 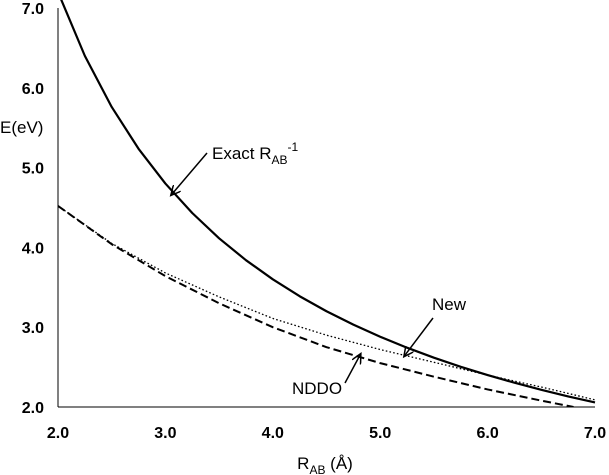 What do you see at coordinates (33, 9) in the screenshot?
I see `y-tick-label: 7.0` at bounding box center [33, 9].